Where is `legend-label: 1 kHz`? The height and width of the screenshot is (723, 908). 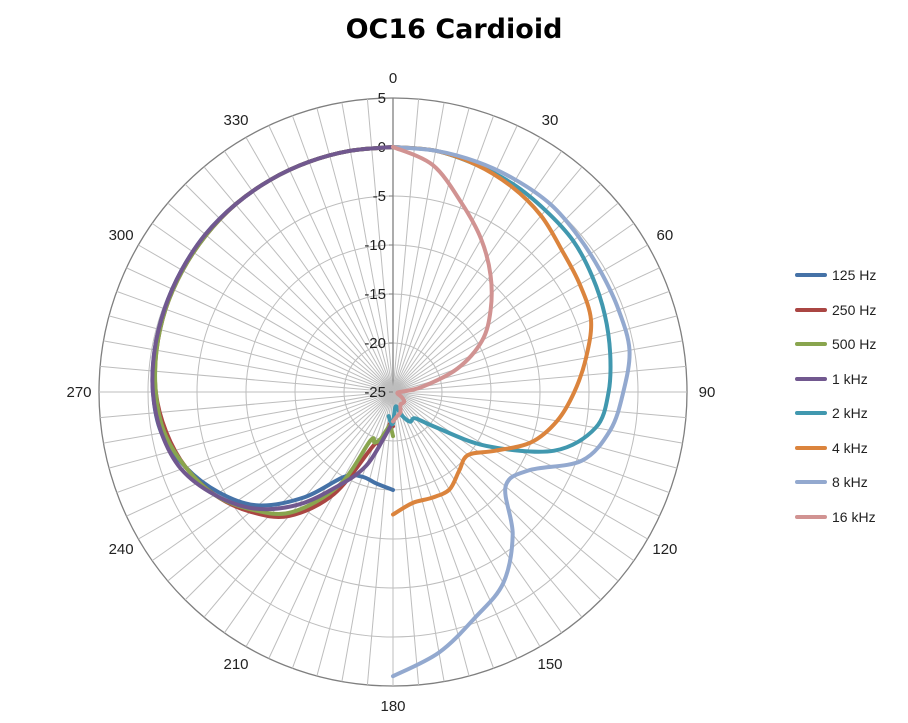 legend-label: 1 kHz is located at coordinates (850, 378).